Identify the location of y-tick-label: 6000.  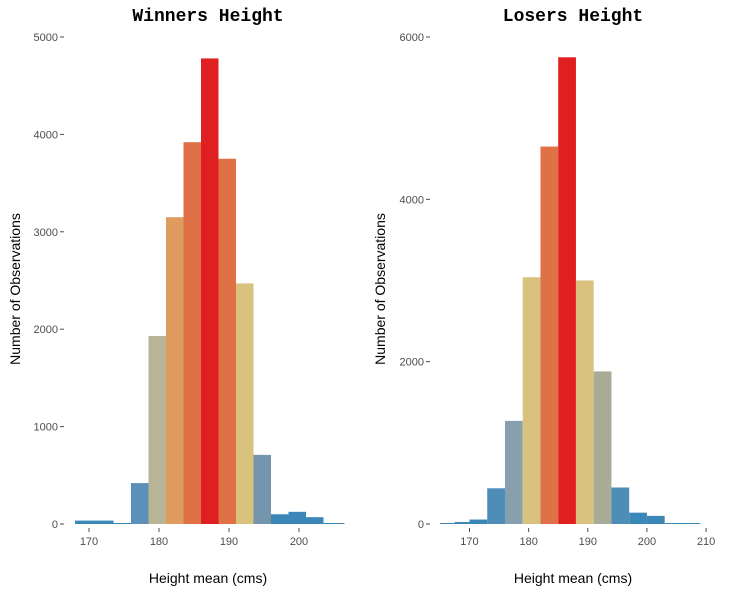
(412, 38).